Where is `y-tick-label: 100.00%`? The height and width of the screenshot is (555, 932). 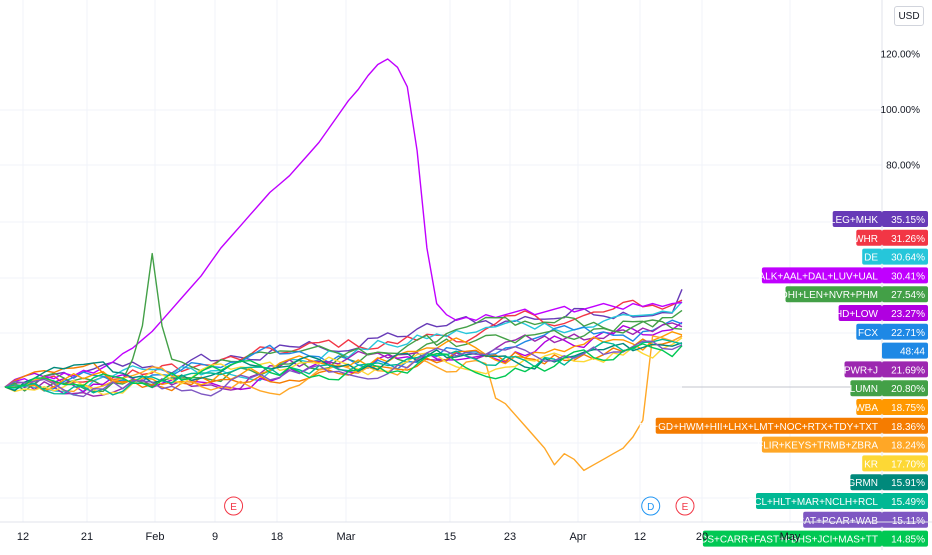 y-tick-label: 100.00% is located at coordinates (901, 110).